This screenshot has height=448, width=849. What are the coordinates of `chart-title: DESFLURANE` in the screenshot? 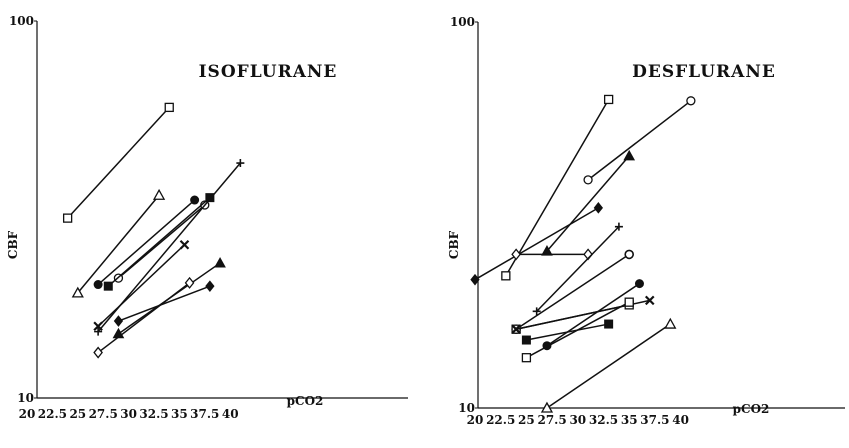 It's located at (704, 72).